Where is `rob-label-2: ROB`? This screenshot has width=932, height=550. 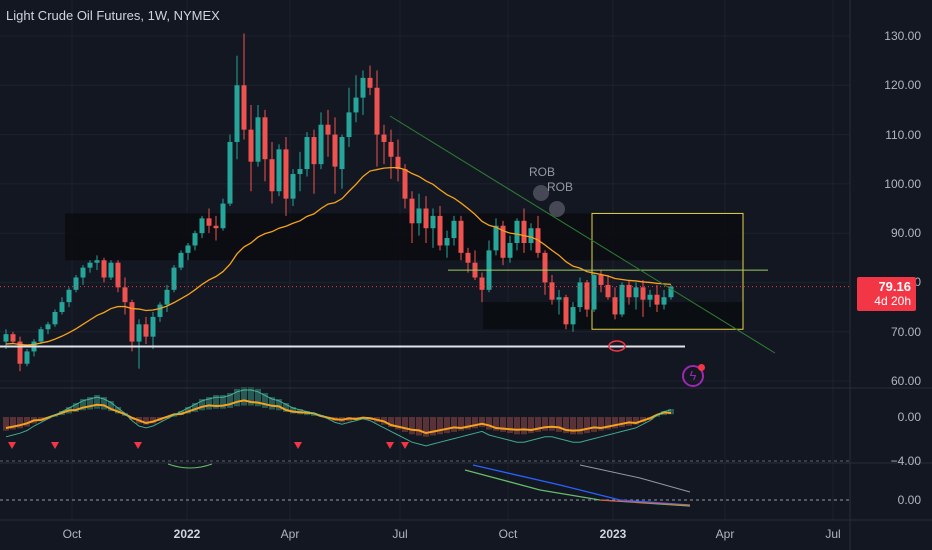 rob-label-2: ROB is located at coordinates (560, 187).